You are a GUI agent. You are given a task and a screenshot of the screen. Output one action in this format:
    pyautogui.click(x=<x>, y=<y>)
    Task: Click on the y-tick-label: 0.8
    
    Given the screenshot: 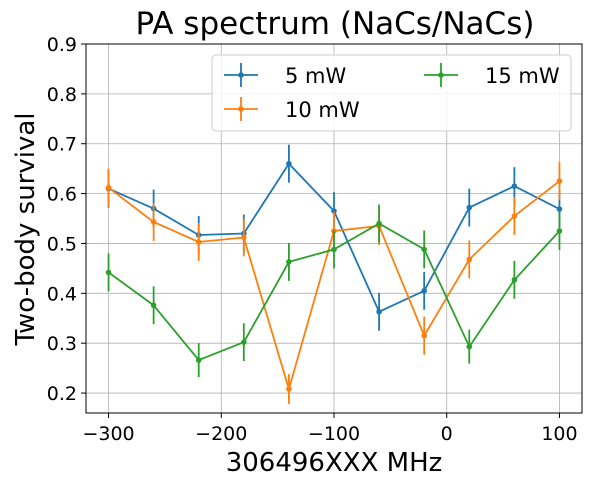 What is the action you would take?
    pyautogui.click(x=62, y=95)
    